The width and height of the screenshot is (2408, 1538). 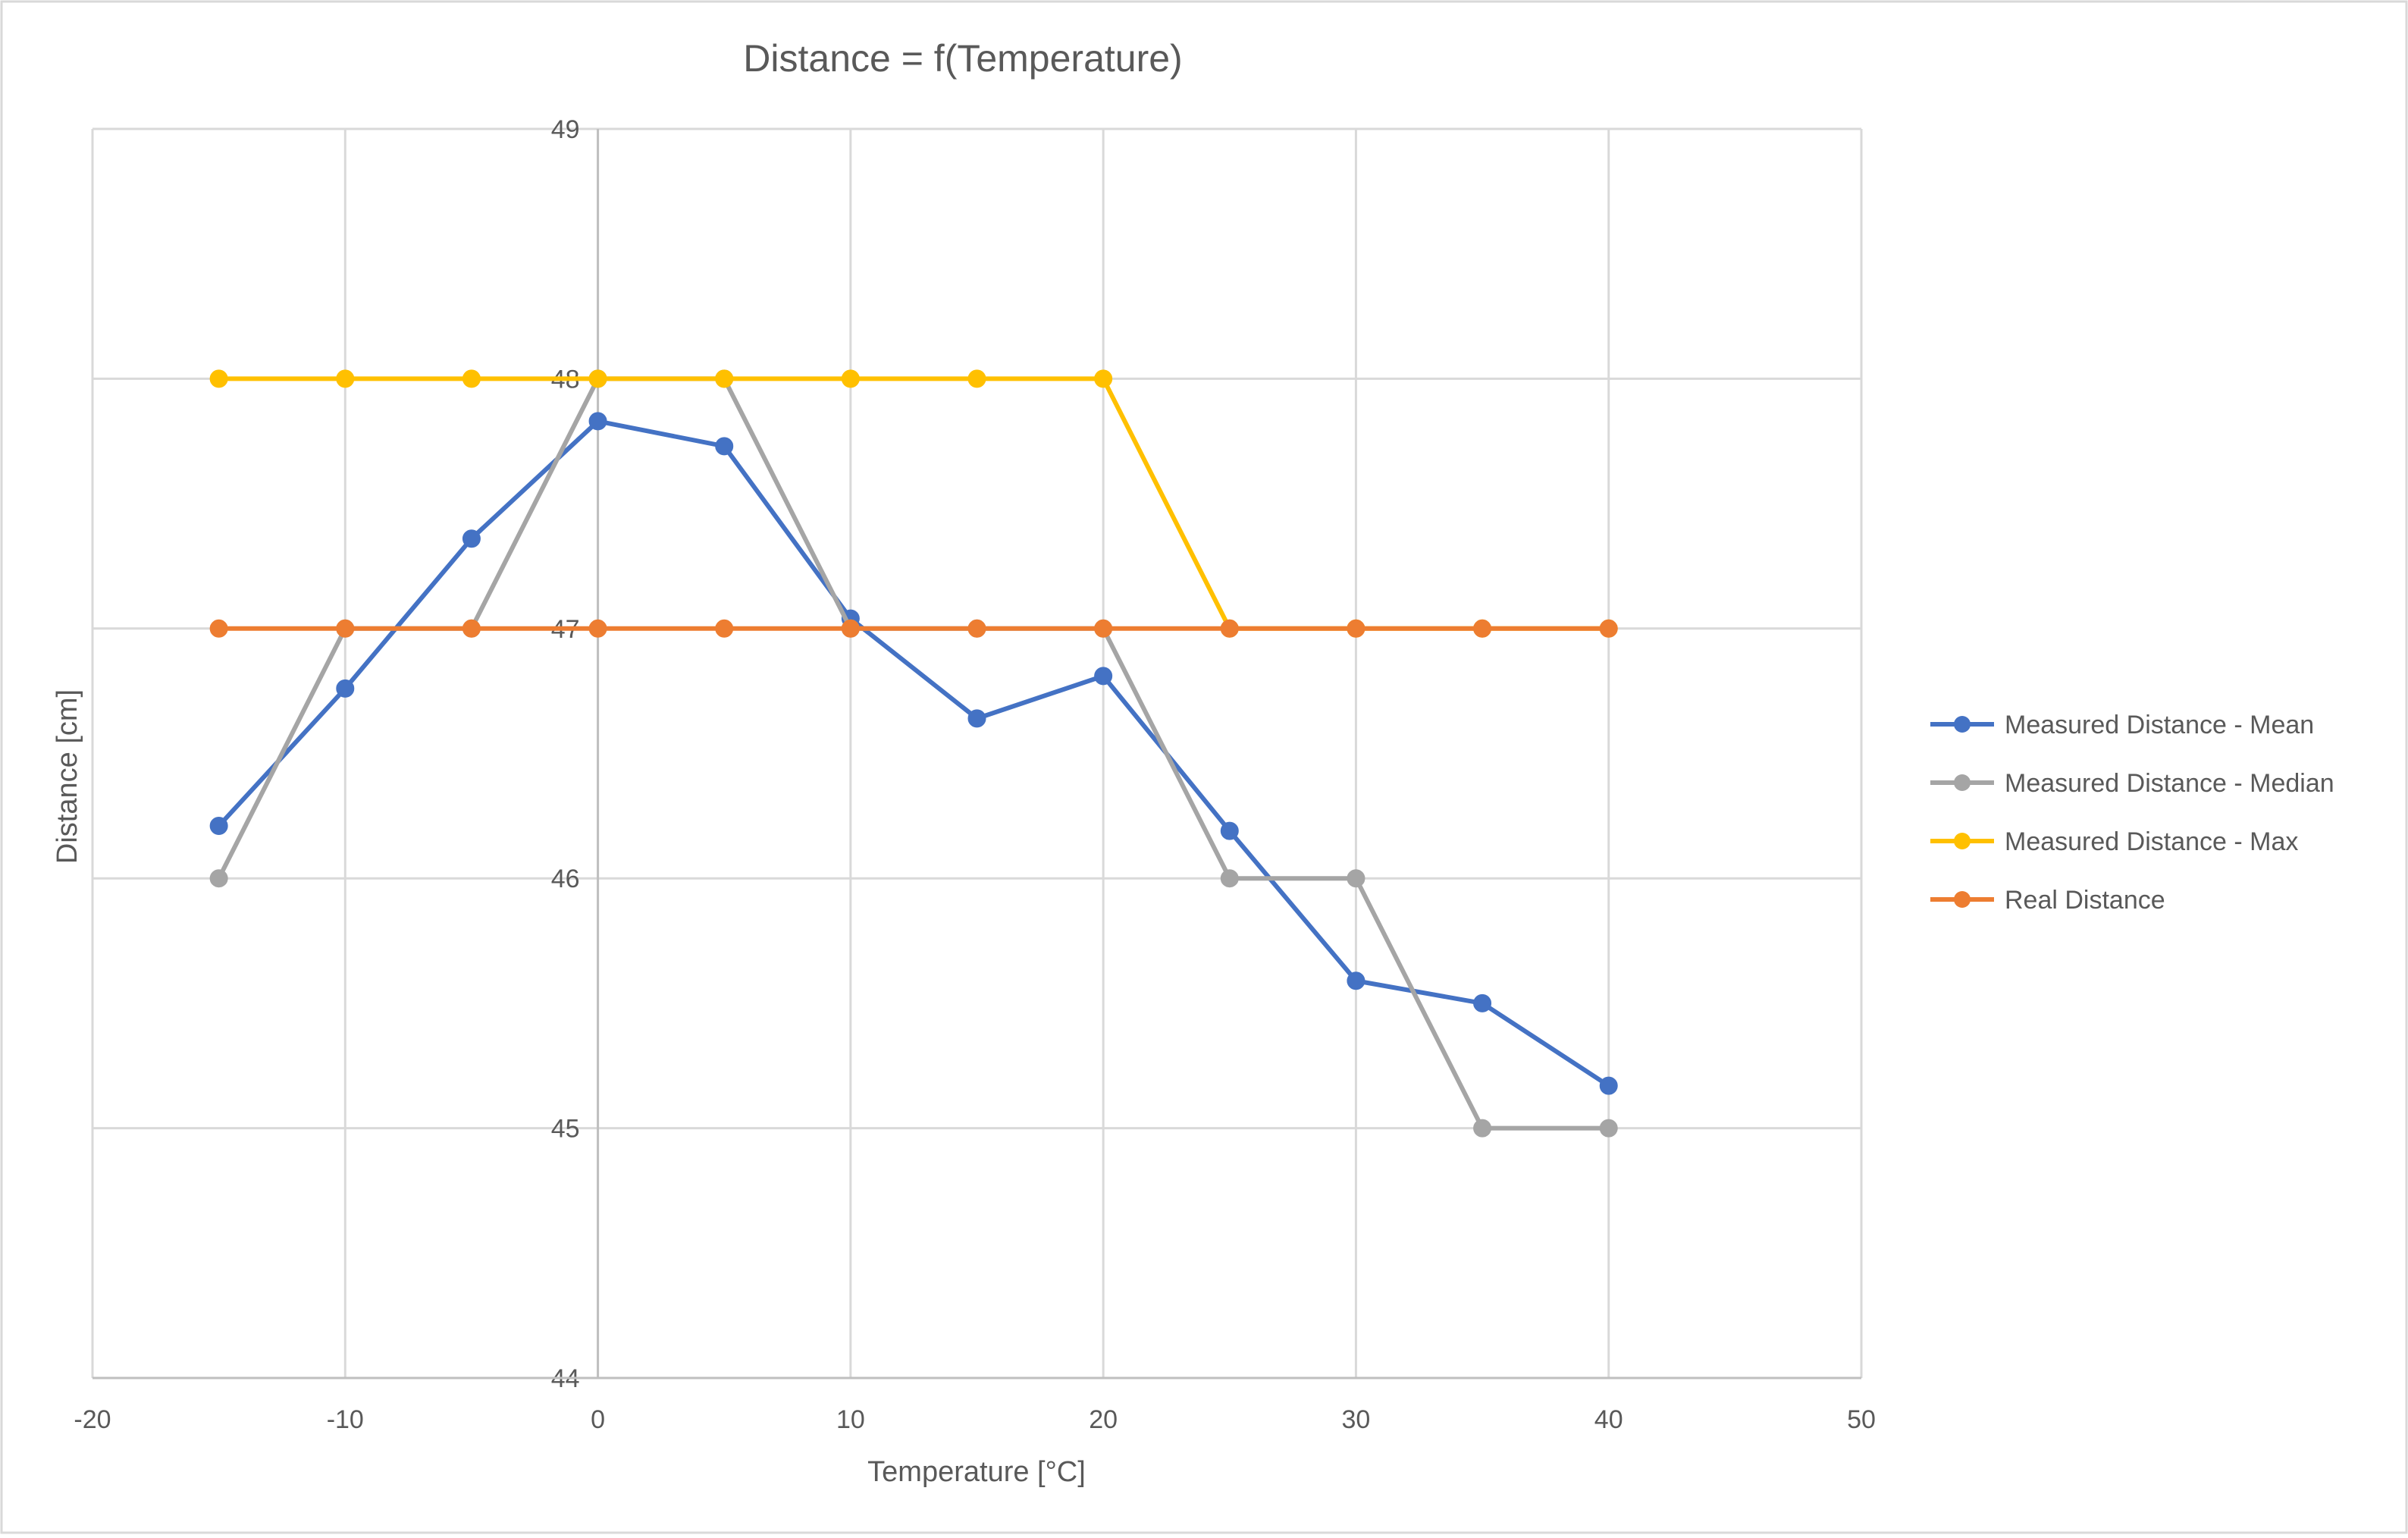 What do you see at coordinates (2152, 841) in the screenshot?
I see `legend-label: Measured Distance - Max` at bounding box center [2152, 841].